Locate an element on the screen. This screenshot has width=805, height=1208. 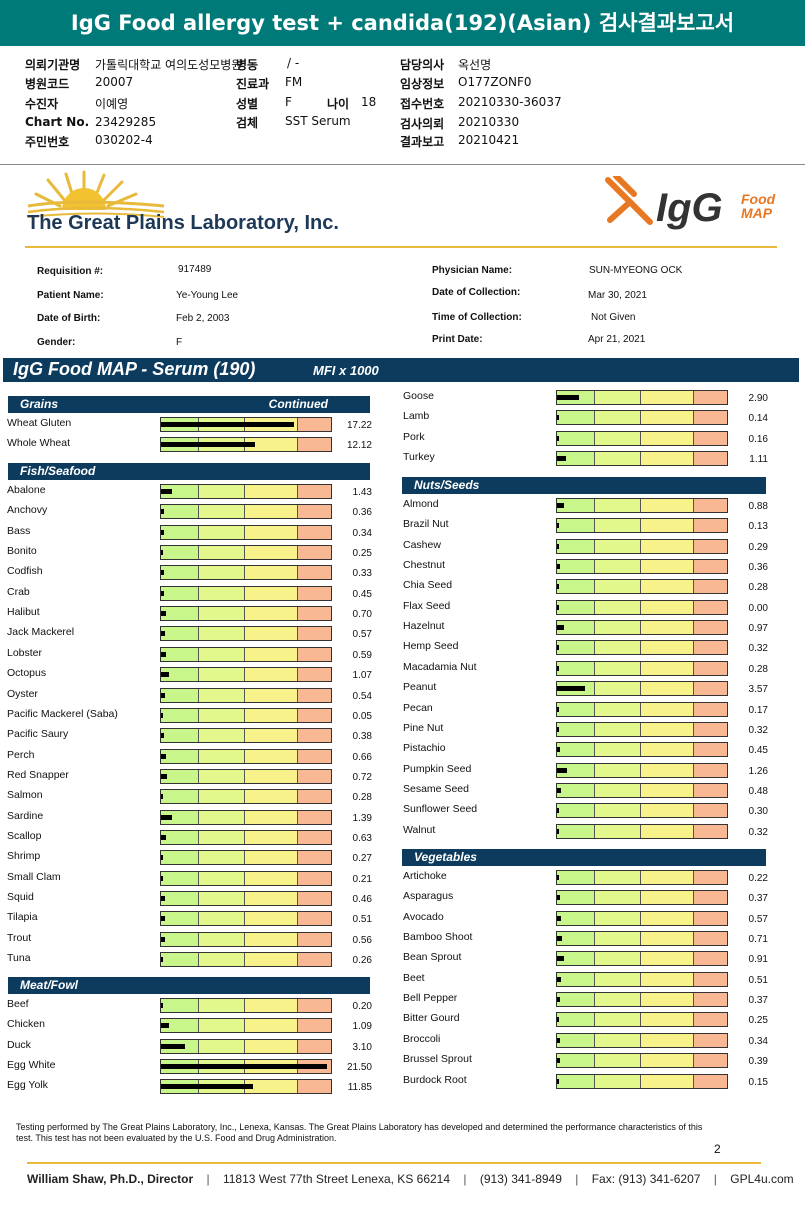
food-value: 1.09 is located at coordinates (362, 1027).